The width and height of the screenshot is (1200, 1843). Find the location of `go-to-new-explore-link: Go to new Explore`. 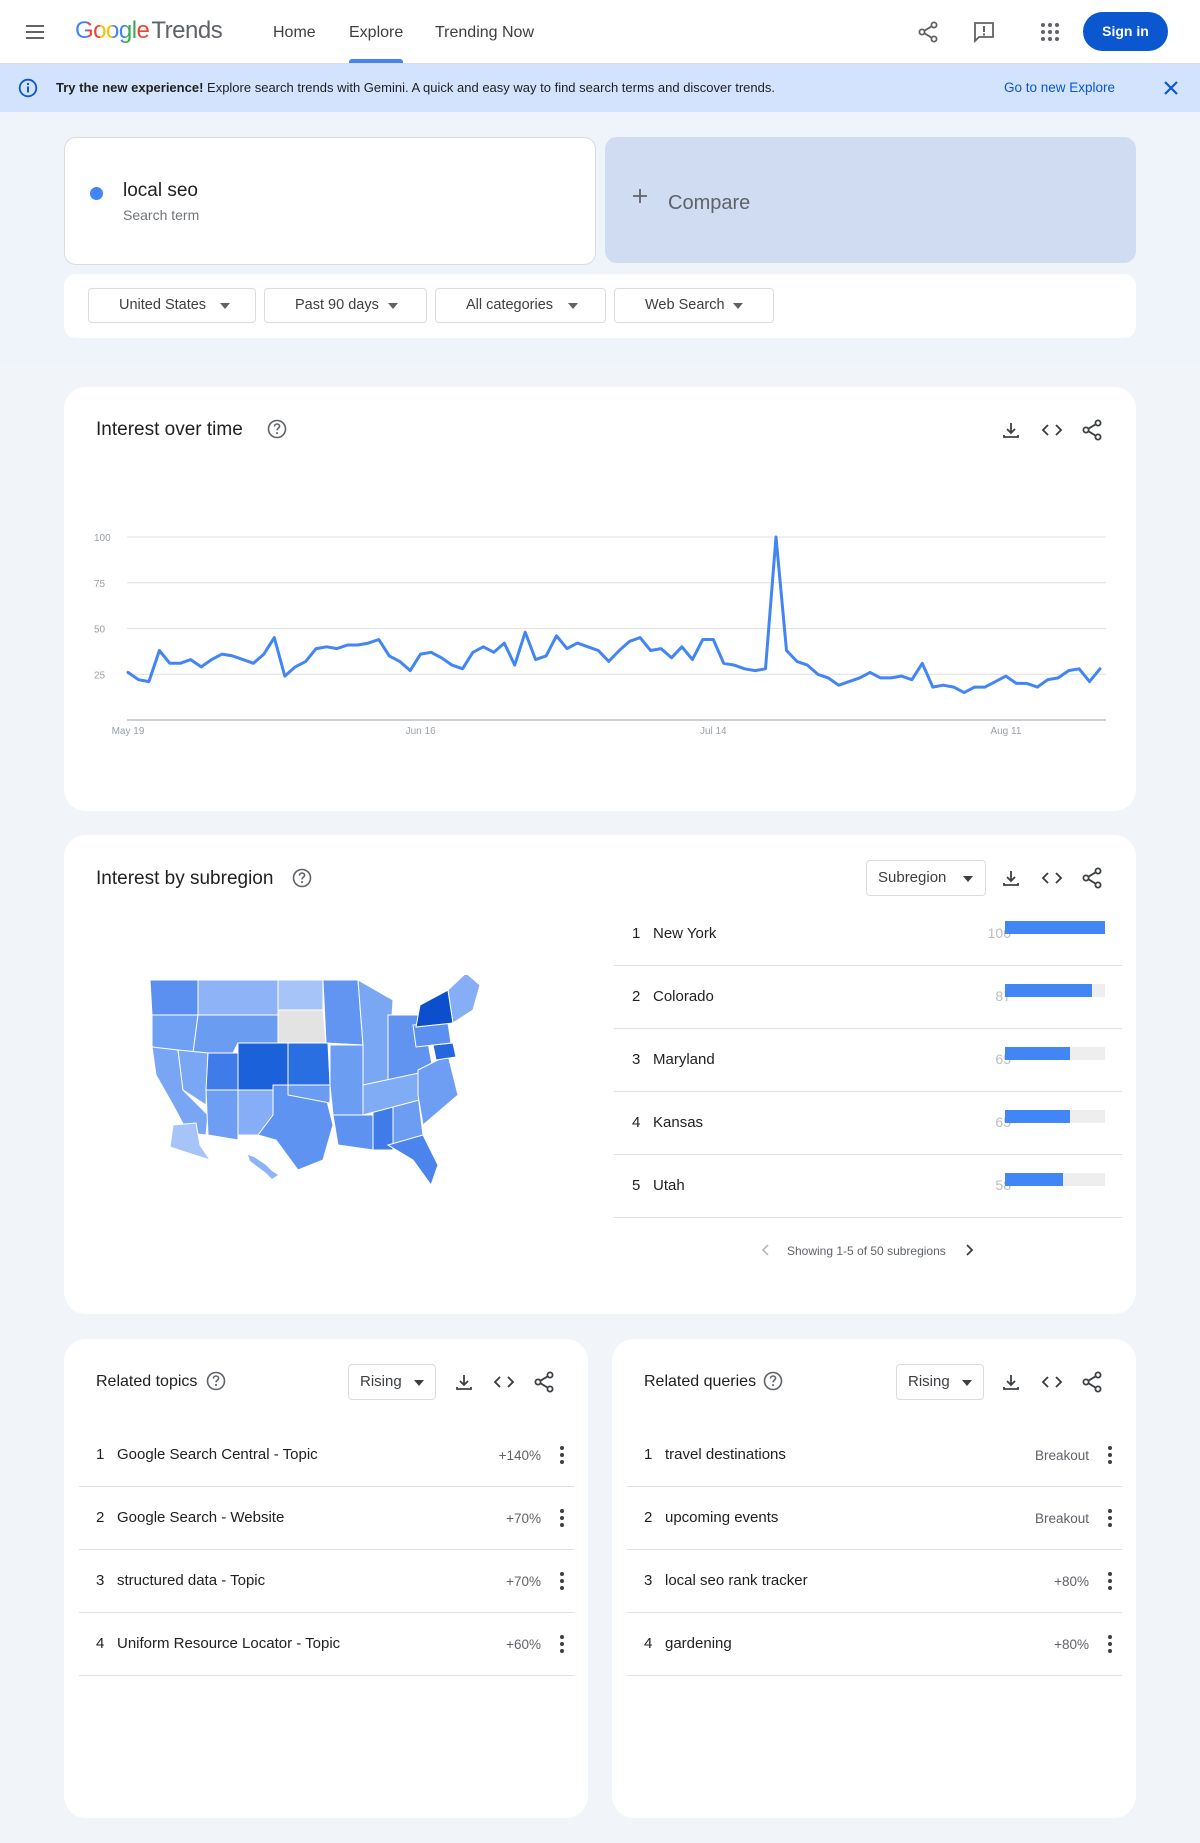

go-to-new-explore-link: Go to new Explore is located at coordinates (1060, 87).